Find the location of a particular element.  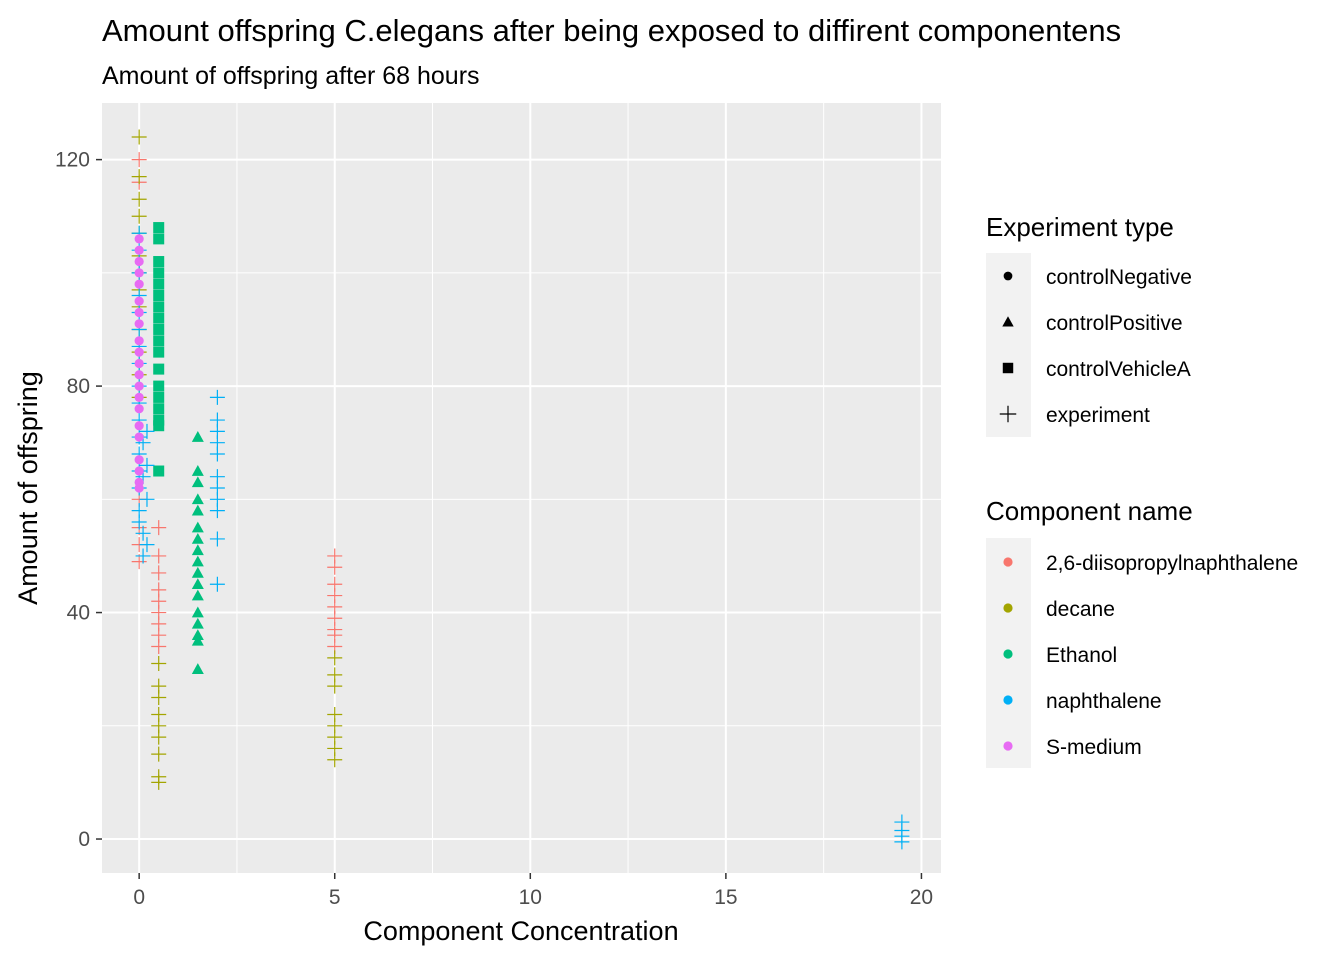

x-tick-label: 15 is located at coordinates (725, 897).